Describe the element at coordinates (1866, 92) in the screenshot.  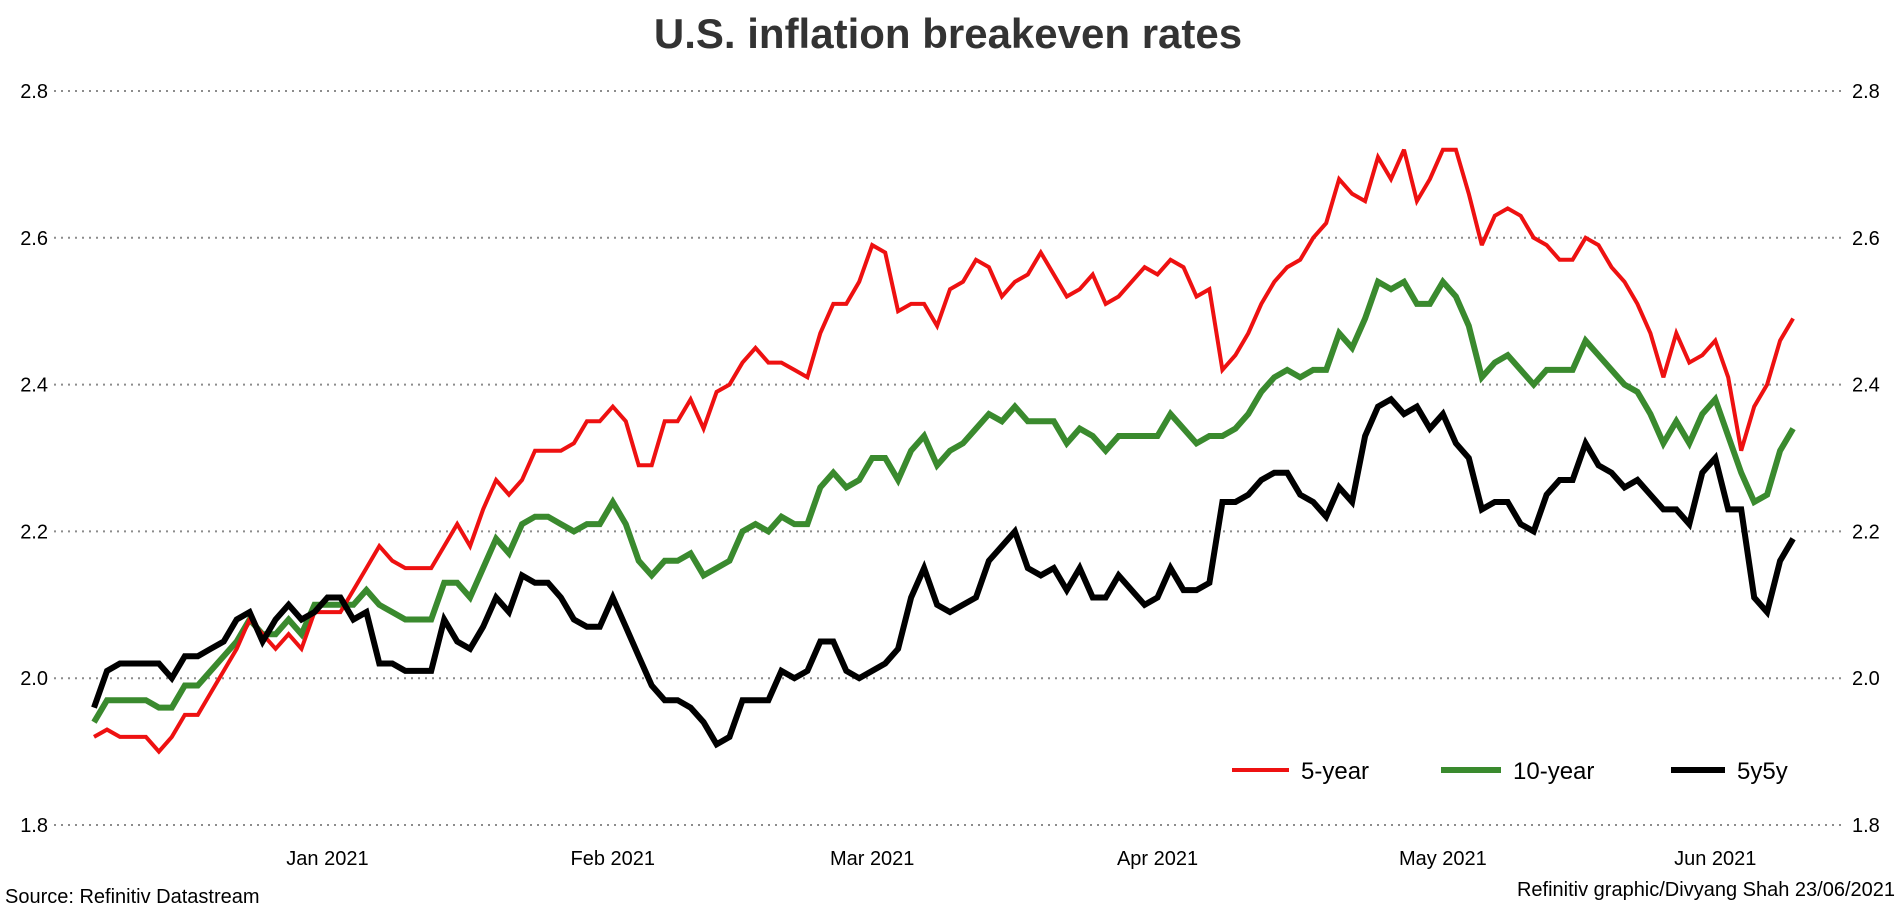
I see `y-tick-label-right: 2.8` at that location.